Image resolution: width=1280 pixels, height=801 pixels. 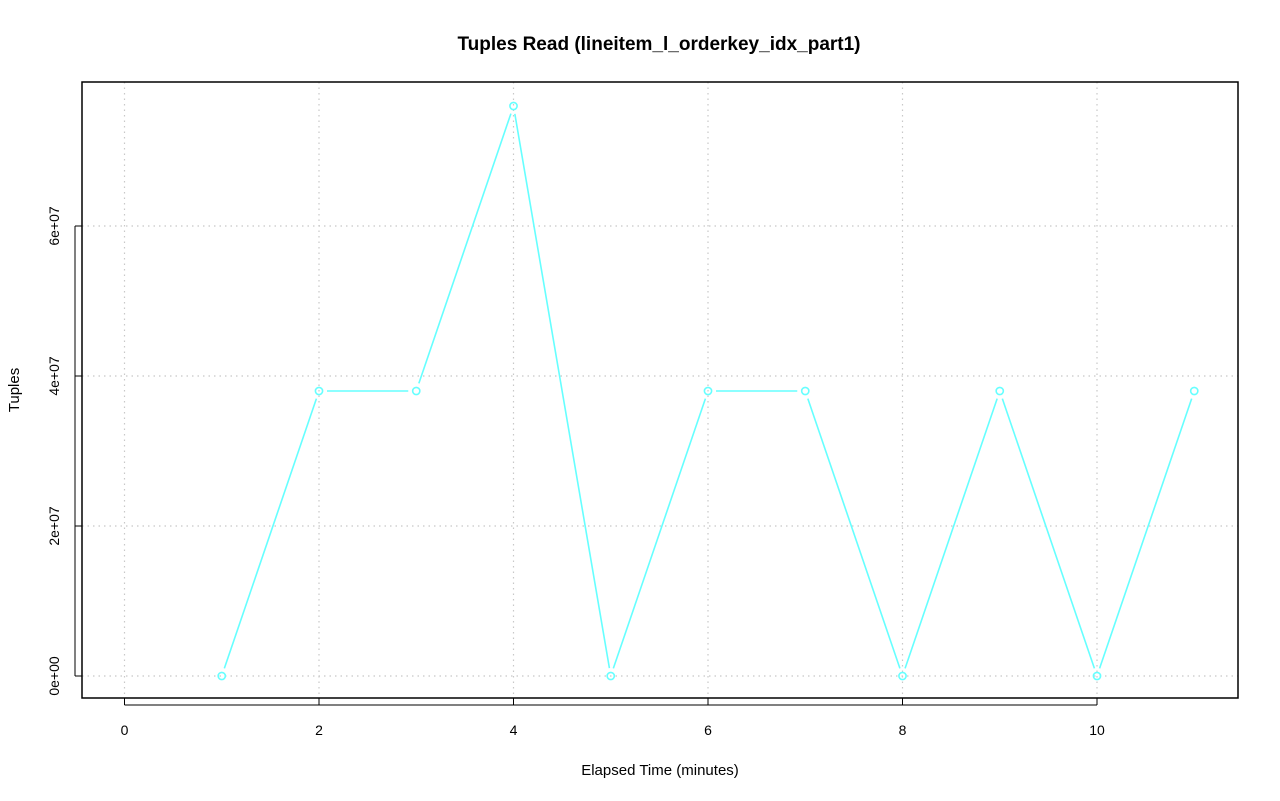 What do you see at coordinates (903, 730) in the screenshot?
I see `x-tick-label: 8` at bounding box center [903, 730].